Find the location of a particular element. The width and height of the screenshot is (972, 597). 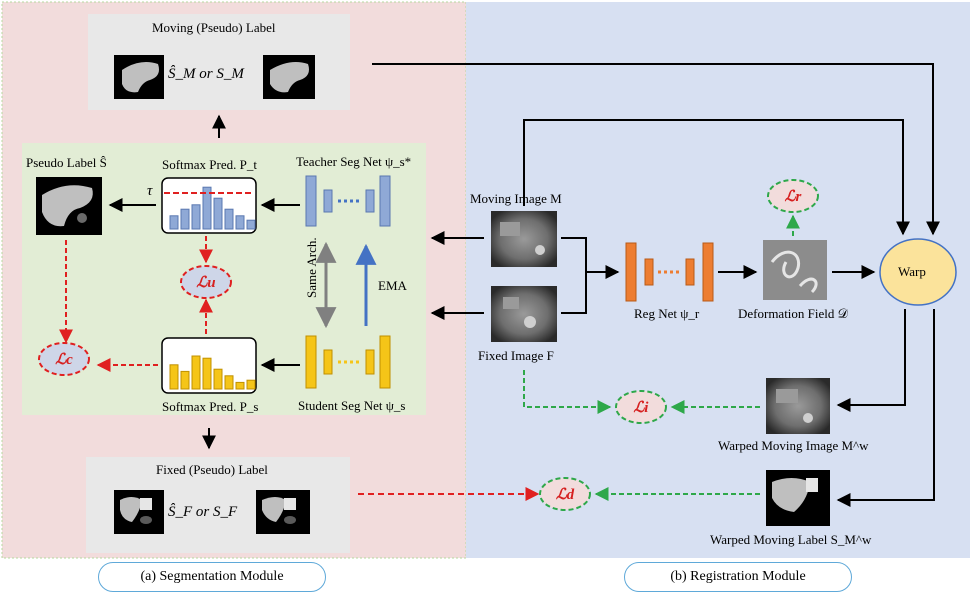

pseudo-label-thumb is located at coordinates (69, 206).